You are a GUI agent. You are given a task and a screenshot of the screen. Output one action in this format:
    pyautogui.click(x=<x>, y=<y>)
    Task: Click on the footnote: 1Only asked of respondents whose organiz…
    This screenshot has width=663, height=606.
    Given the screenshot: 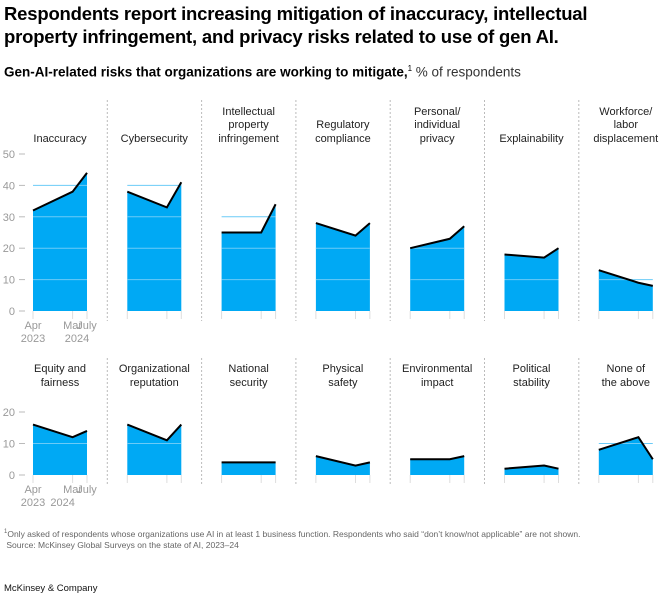 What is the action you would take?
    pyautogui.click(x=292, y=539)
    